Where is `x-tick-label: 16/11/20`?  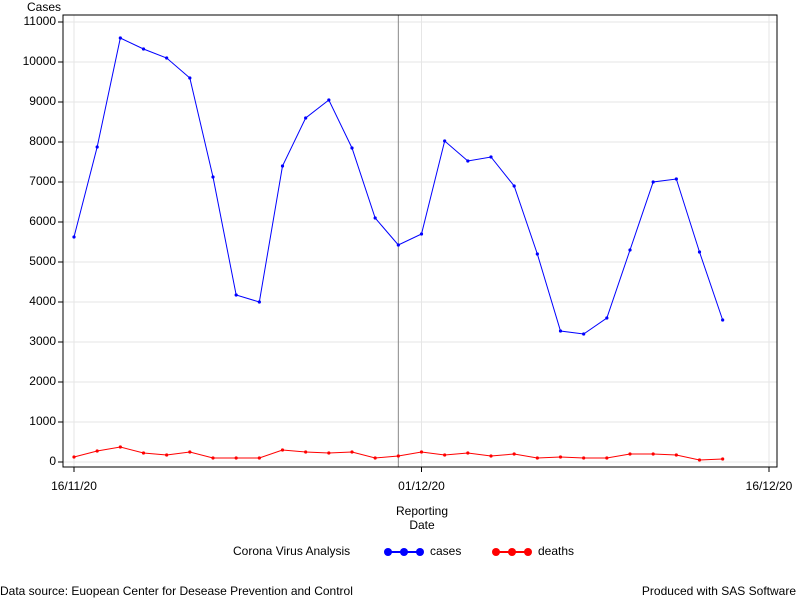
x-tick-label: 16/11/20 is located at coordinates (74, 486).